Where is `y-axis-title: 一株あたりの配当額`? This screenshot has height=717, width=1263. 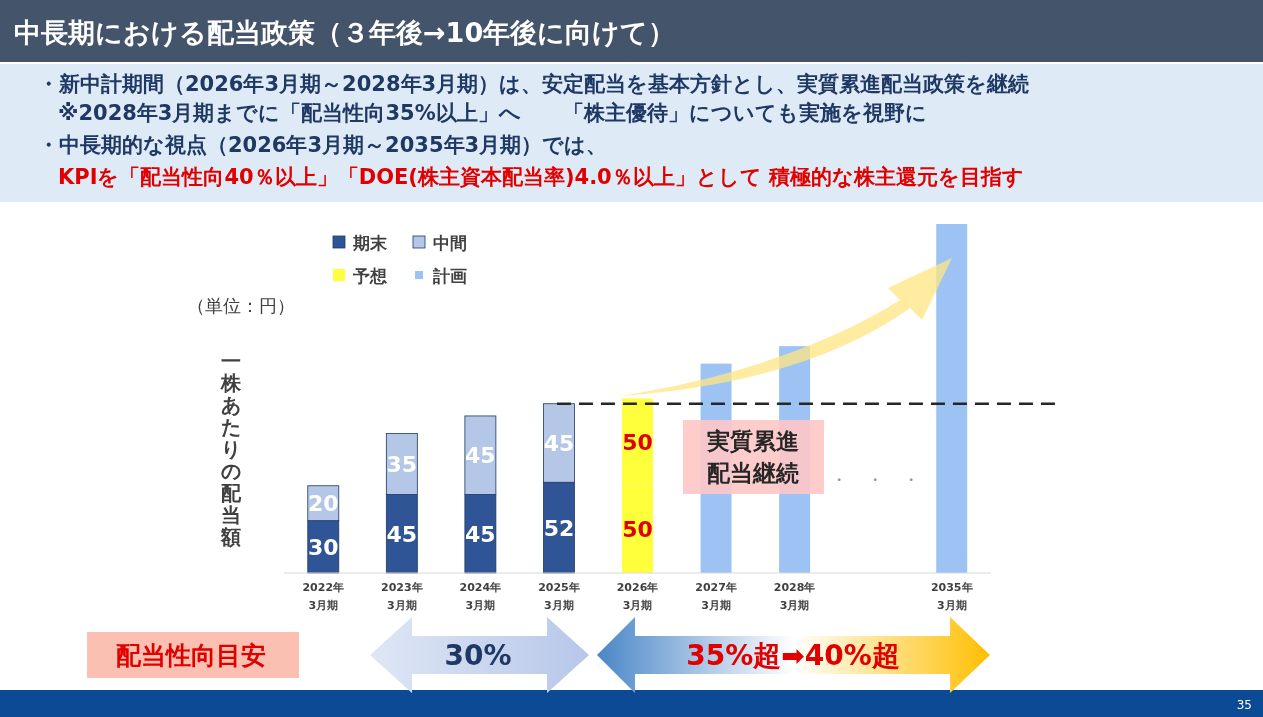
y-axis-title: 一株あたりの配当額 is located at coordinates (231, 449).